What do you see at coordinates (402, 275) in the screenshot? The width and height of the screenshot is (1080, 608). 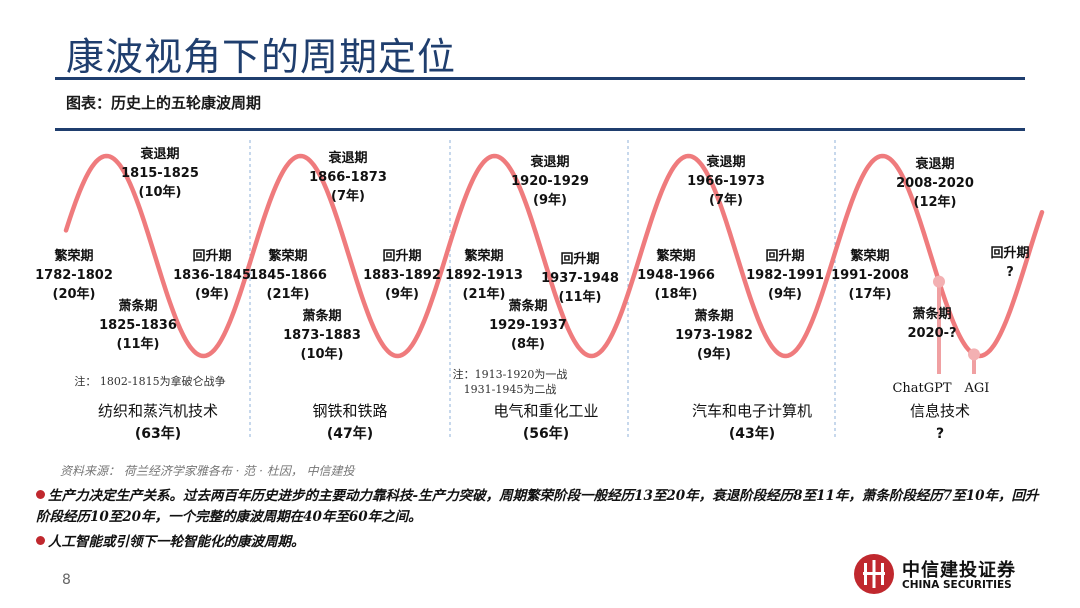 I see `recovery-years-2: 1883-1892` at bounding box center [402, 275].